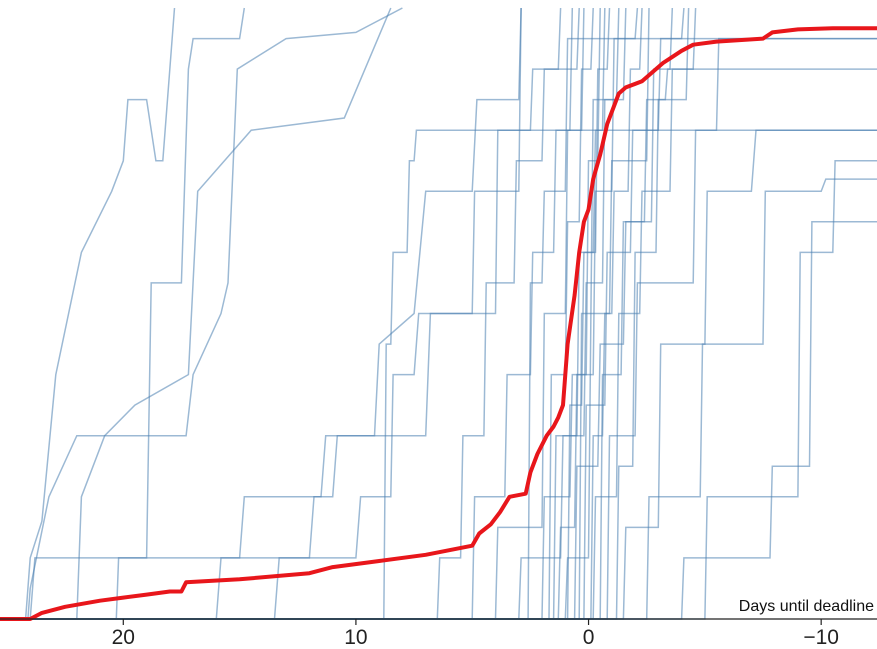  I want to click on x-tick-label-2: 0, so click(589, 637).